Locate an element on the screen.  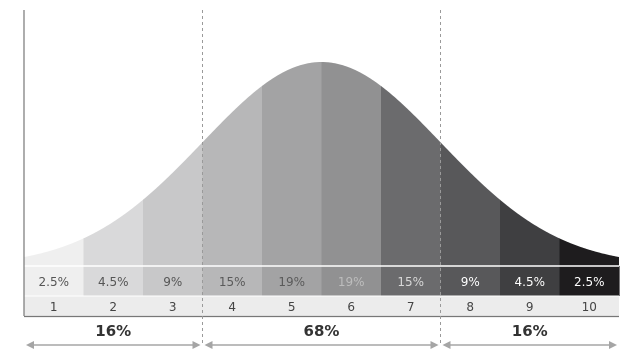
index-label-9: 9 is located at coordinates (530, 307).